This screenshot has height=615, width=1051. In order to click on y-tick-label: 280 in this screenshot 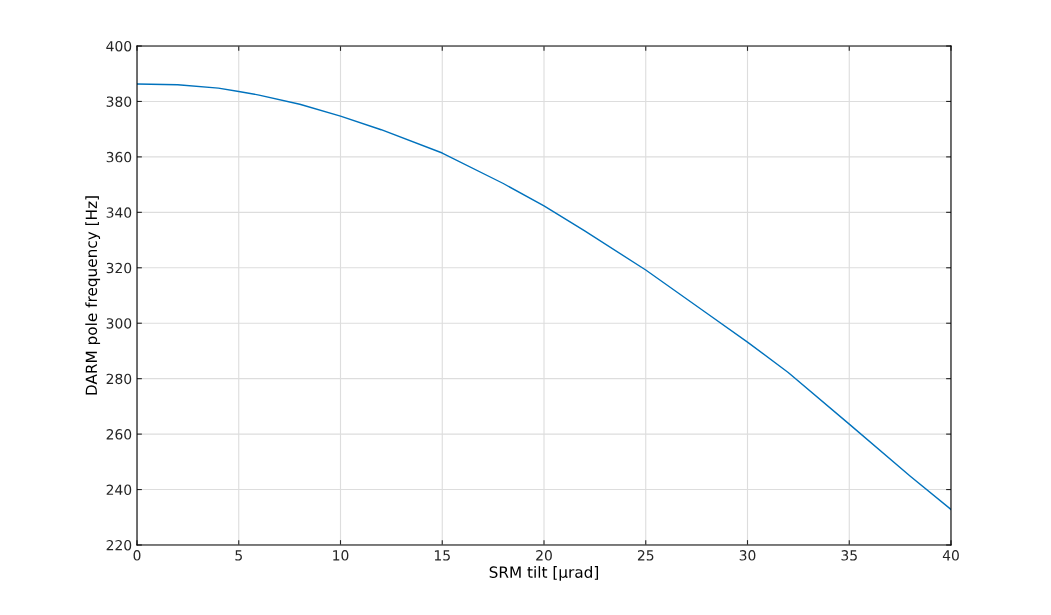, I will do `click(119, 379)`.